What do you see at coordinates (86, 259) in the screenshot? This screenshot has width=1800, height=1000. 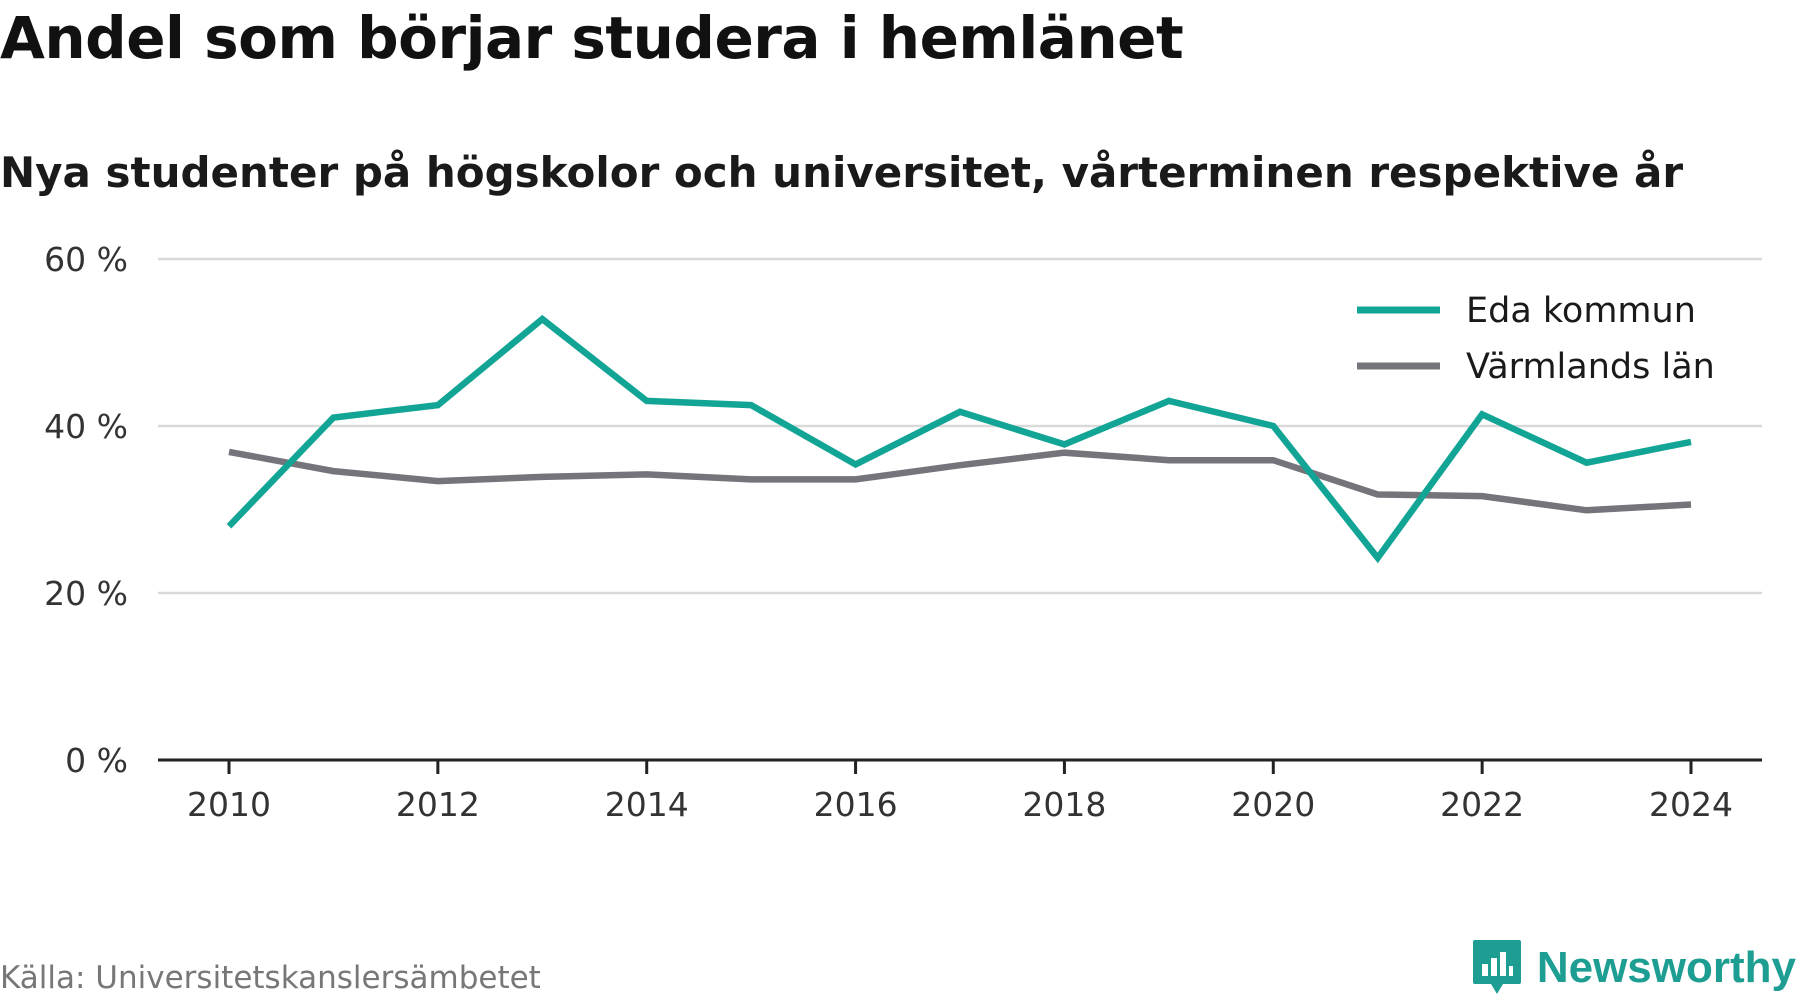 I see `y-tick-label: 60 %` at bounding box center [86, 259].